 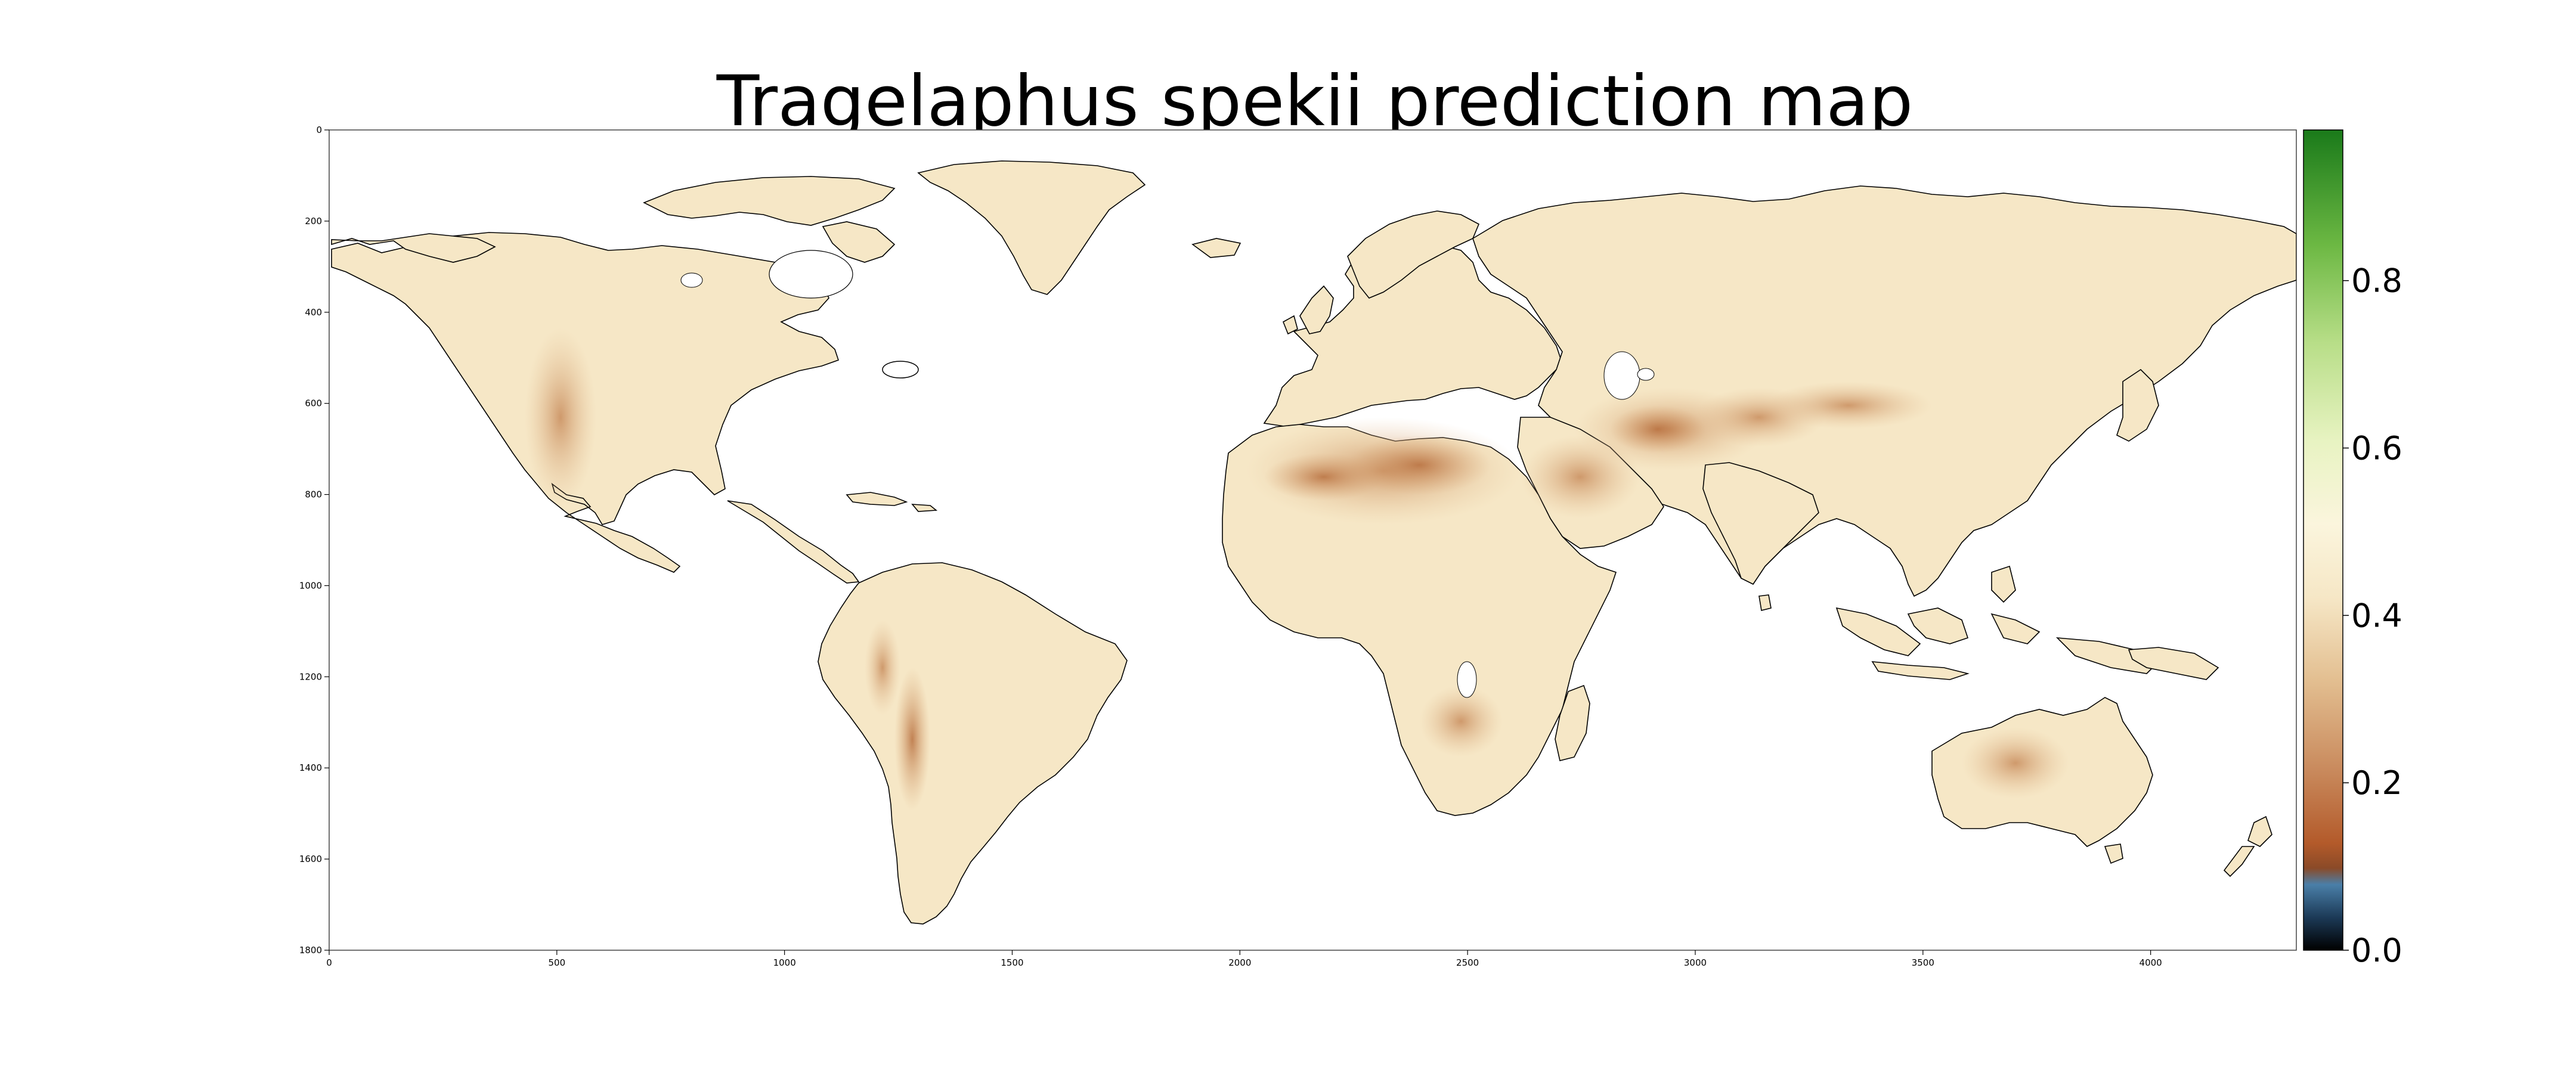 I want to click on y-tick-label: 200, so click(x=313, y=221).